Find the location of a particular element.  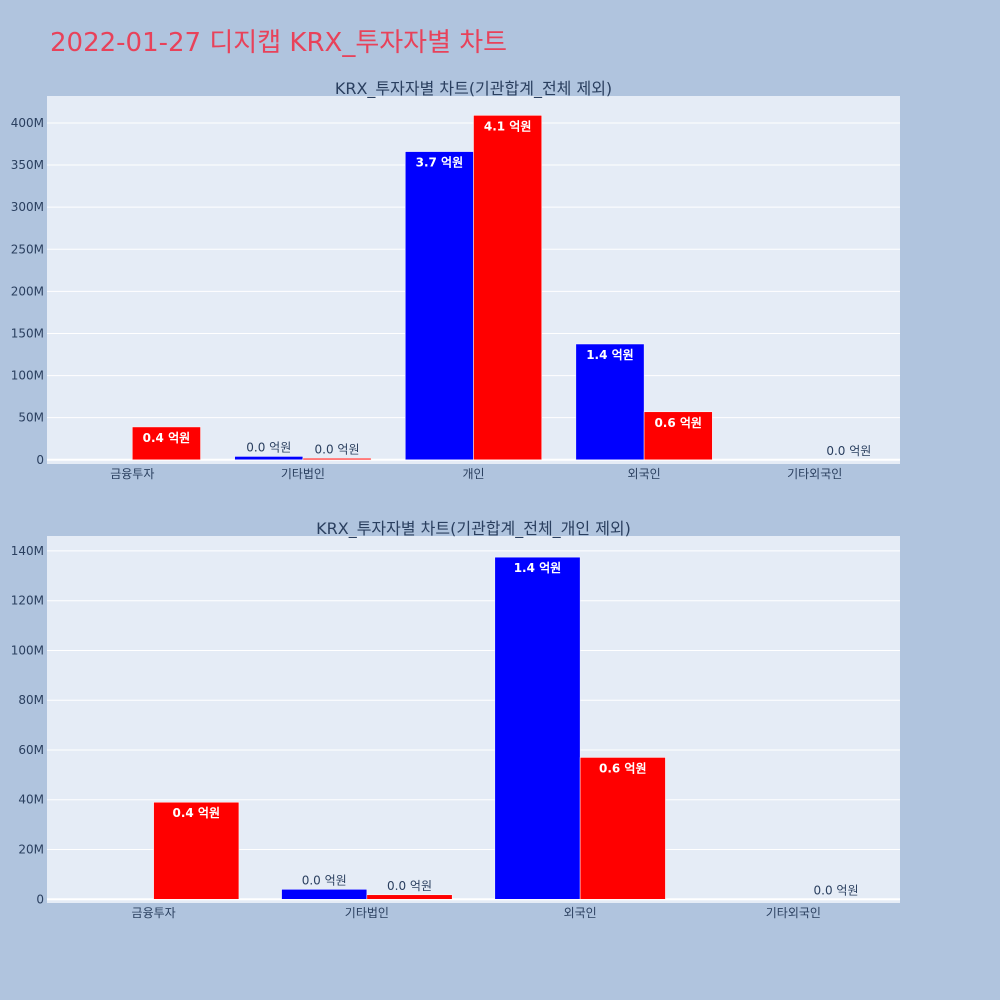

y-tick-label: 400M is located at coordinates (27, 123).